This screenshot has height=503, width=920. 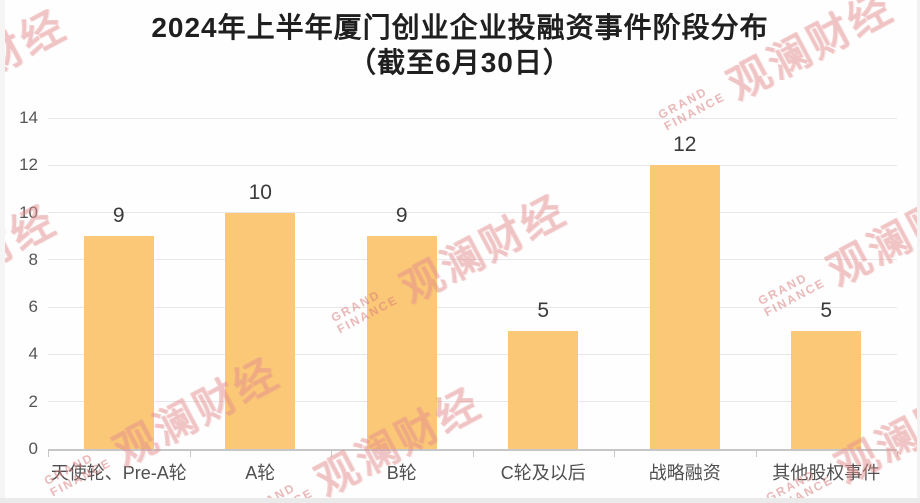 I want to click on y-axis-tick-label: 10, so click(x=28, y=212).